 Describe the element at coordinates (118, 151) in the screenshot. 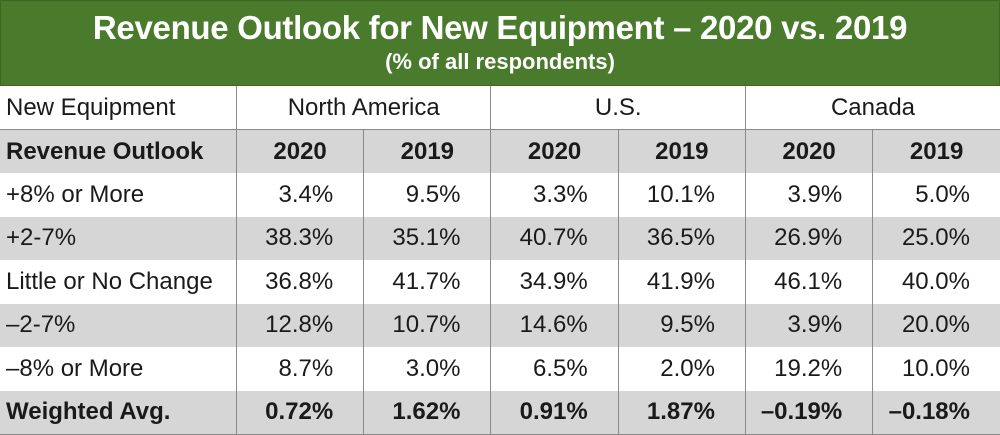

I see `year-header-label: Revenue Outlook` at that location.